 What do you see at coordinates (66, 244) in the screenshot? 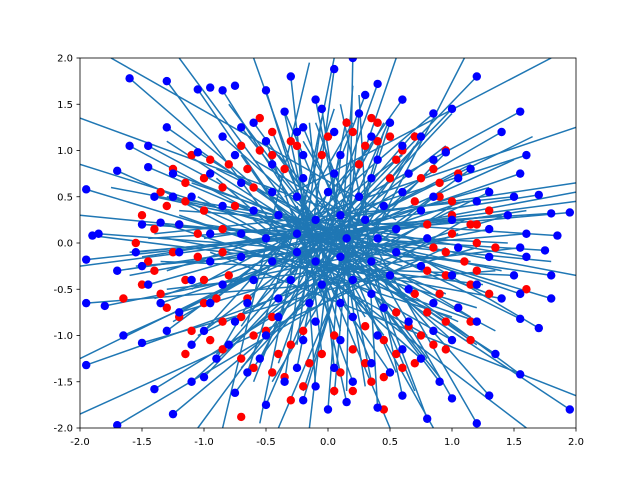
I see `y-axis: -2.0 -1.5 -1.0 -0.5 0.0 0.5 1.0 1.5 2.0` at bounding box center [66, 244].